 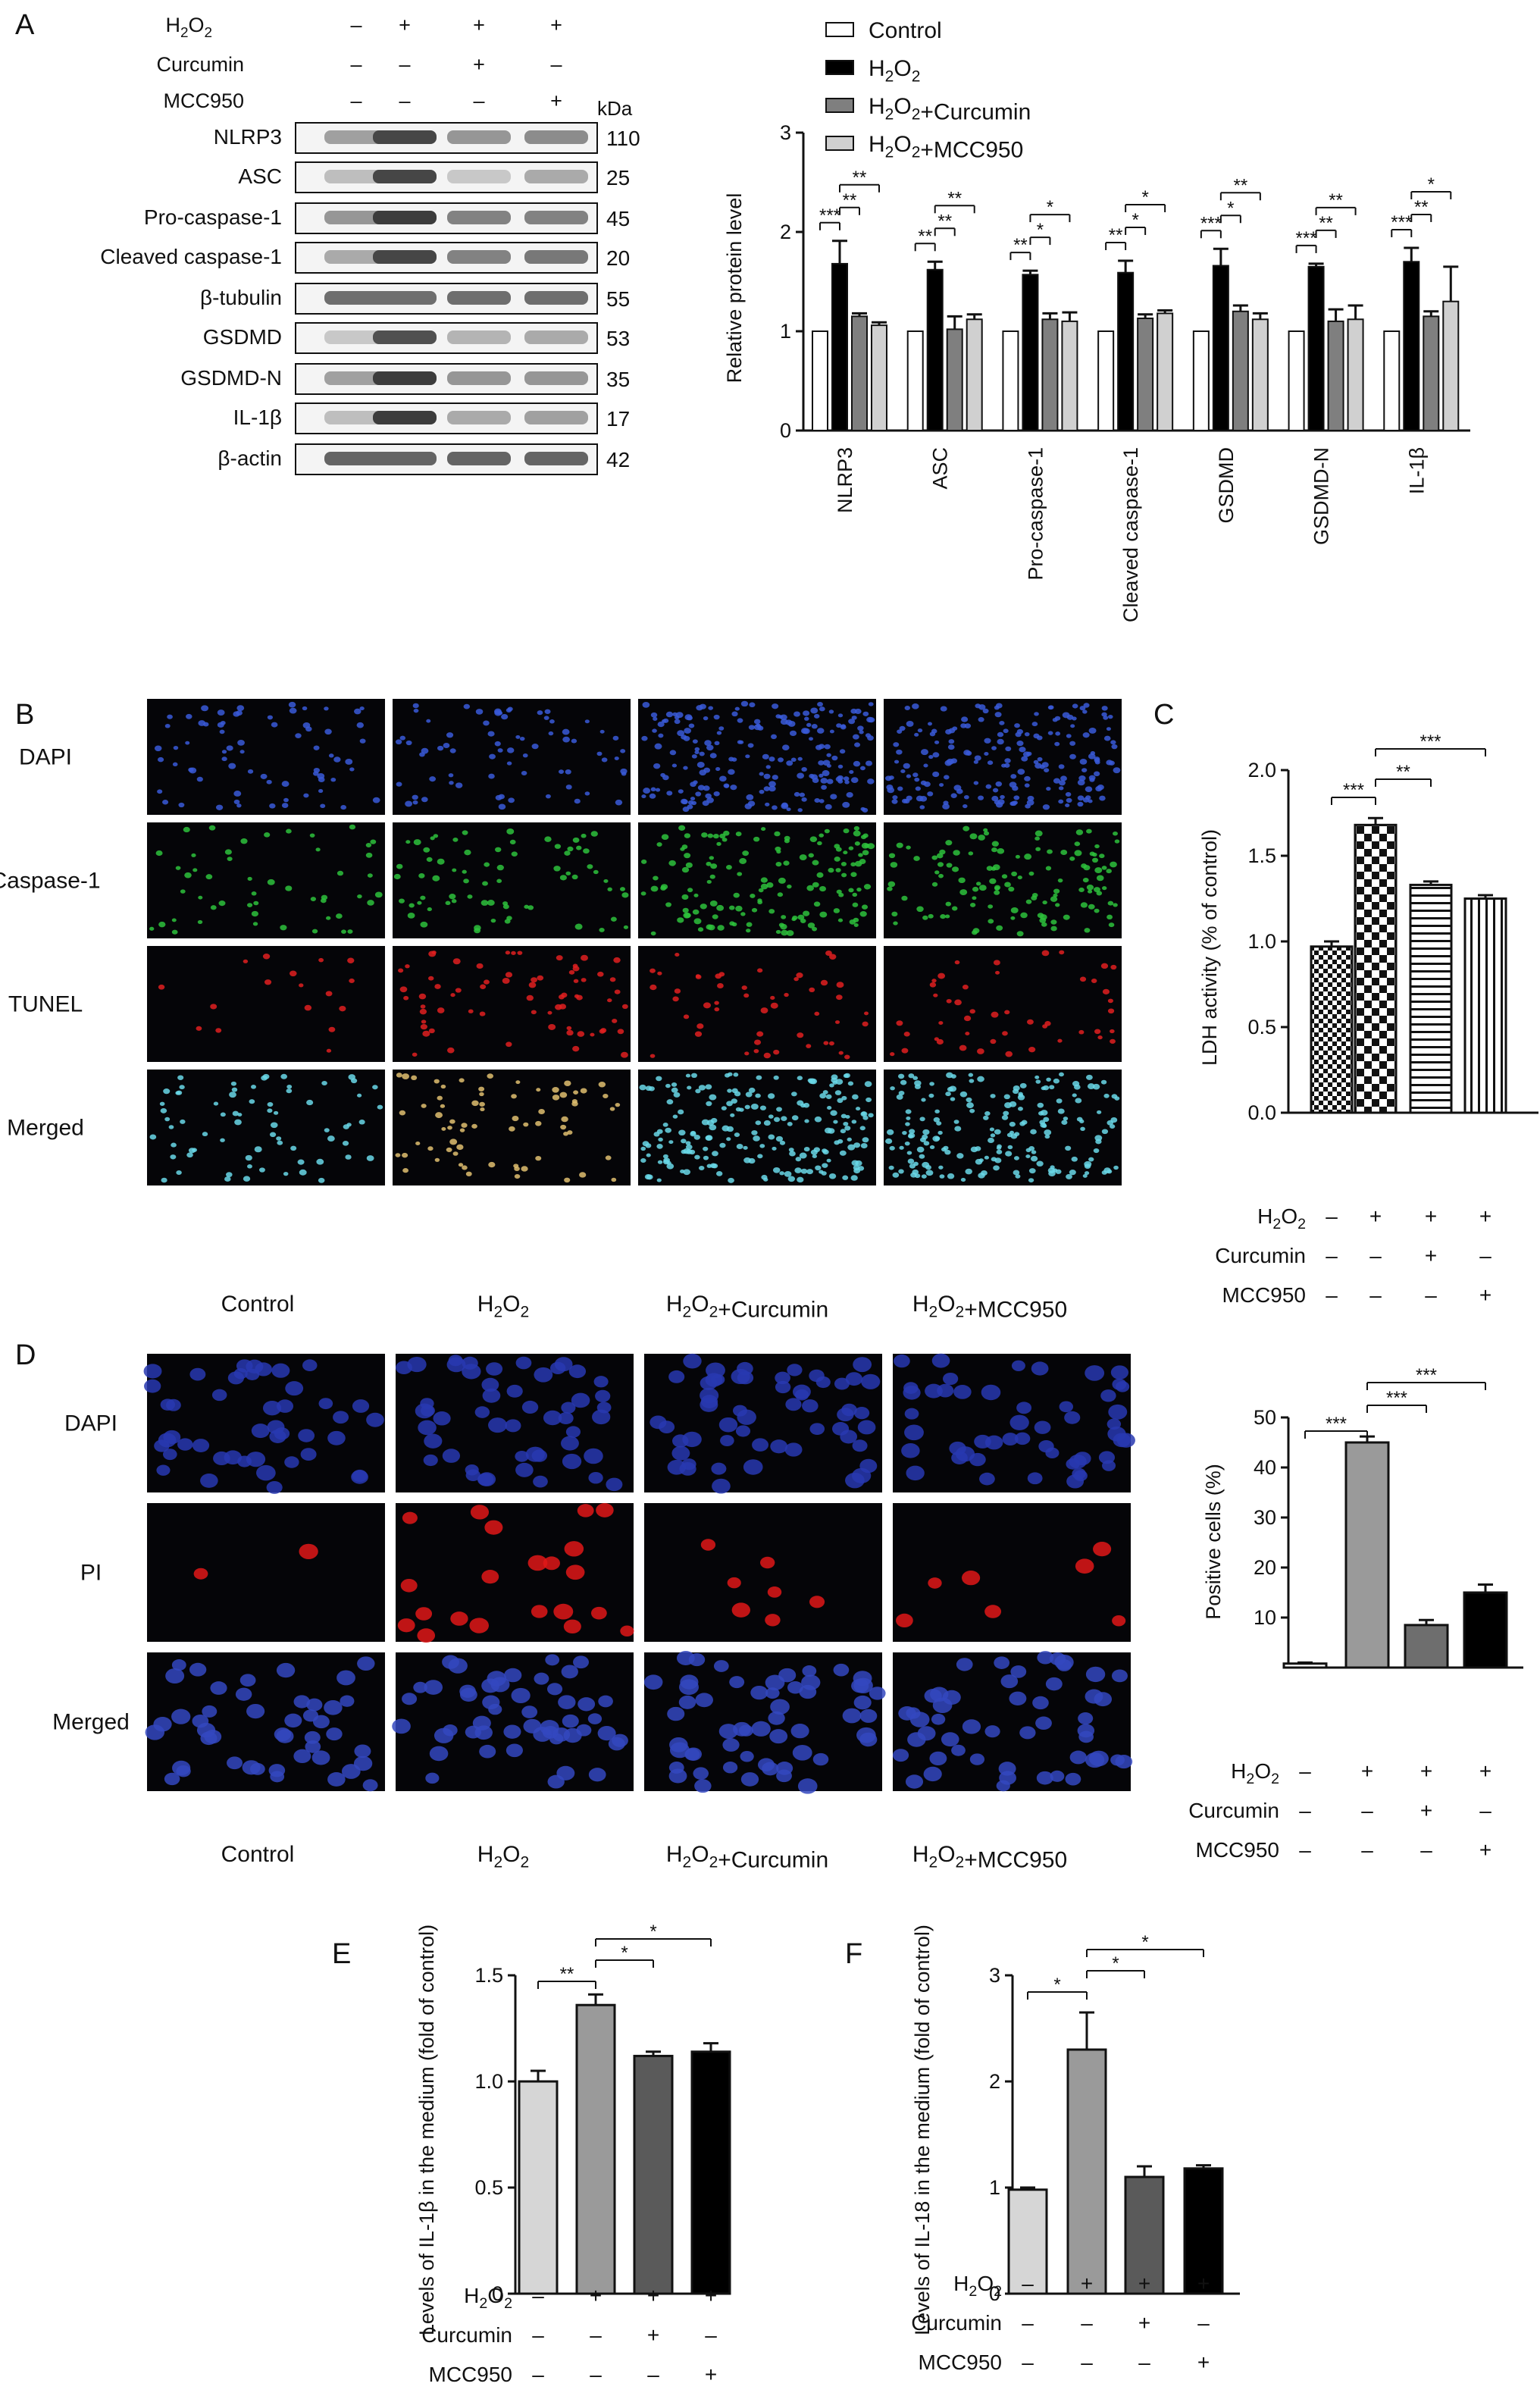 I want to click on chartA-bar, so click(x=1335, y=375).